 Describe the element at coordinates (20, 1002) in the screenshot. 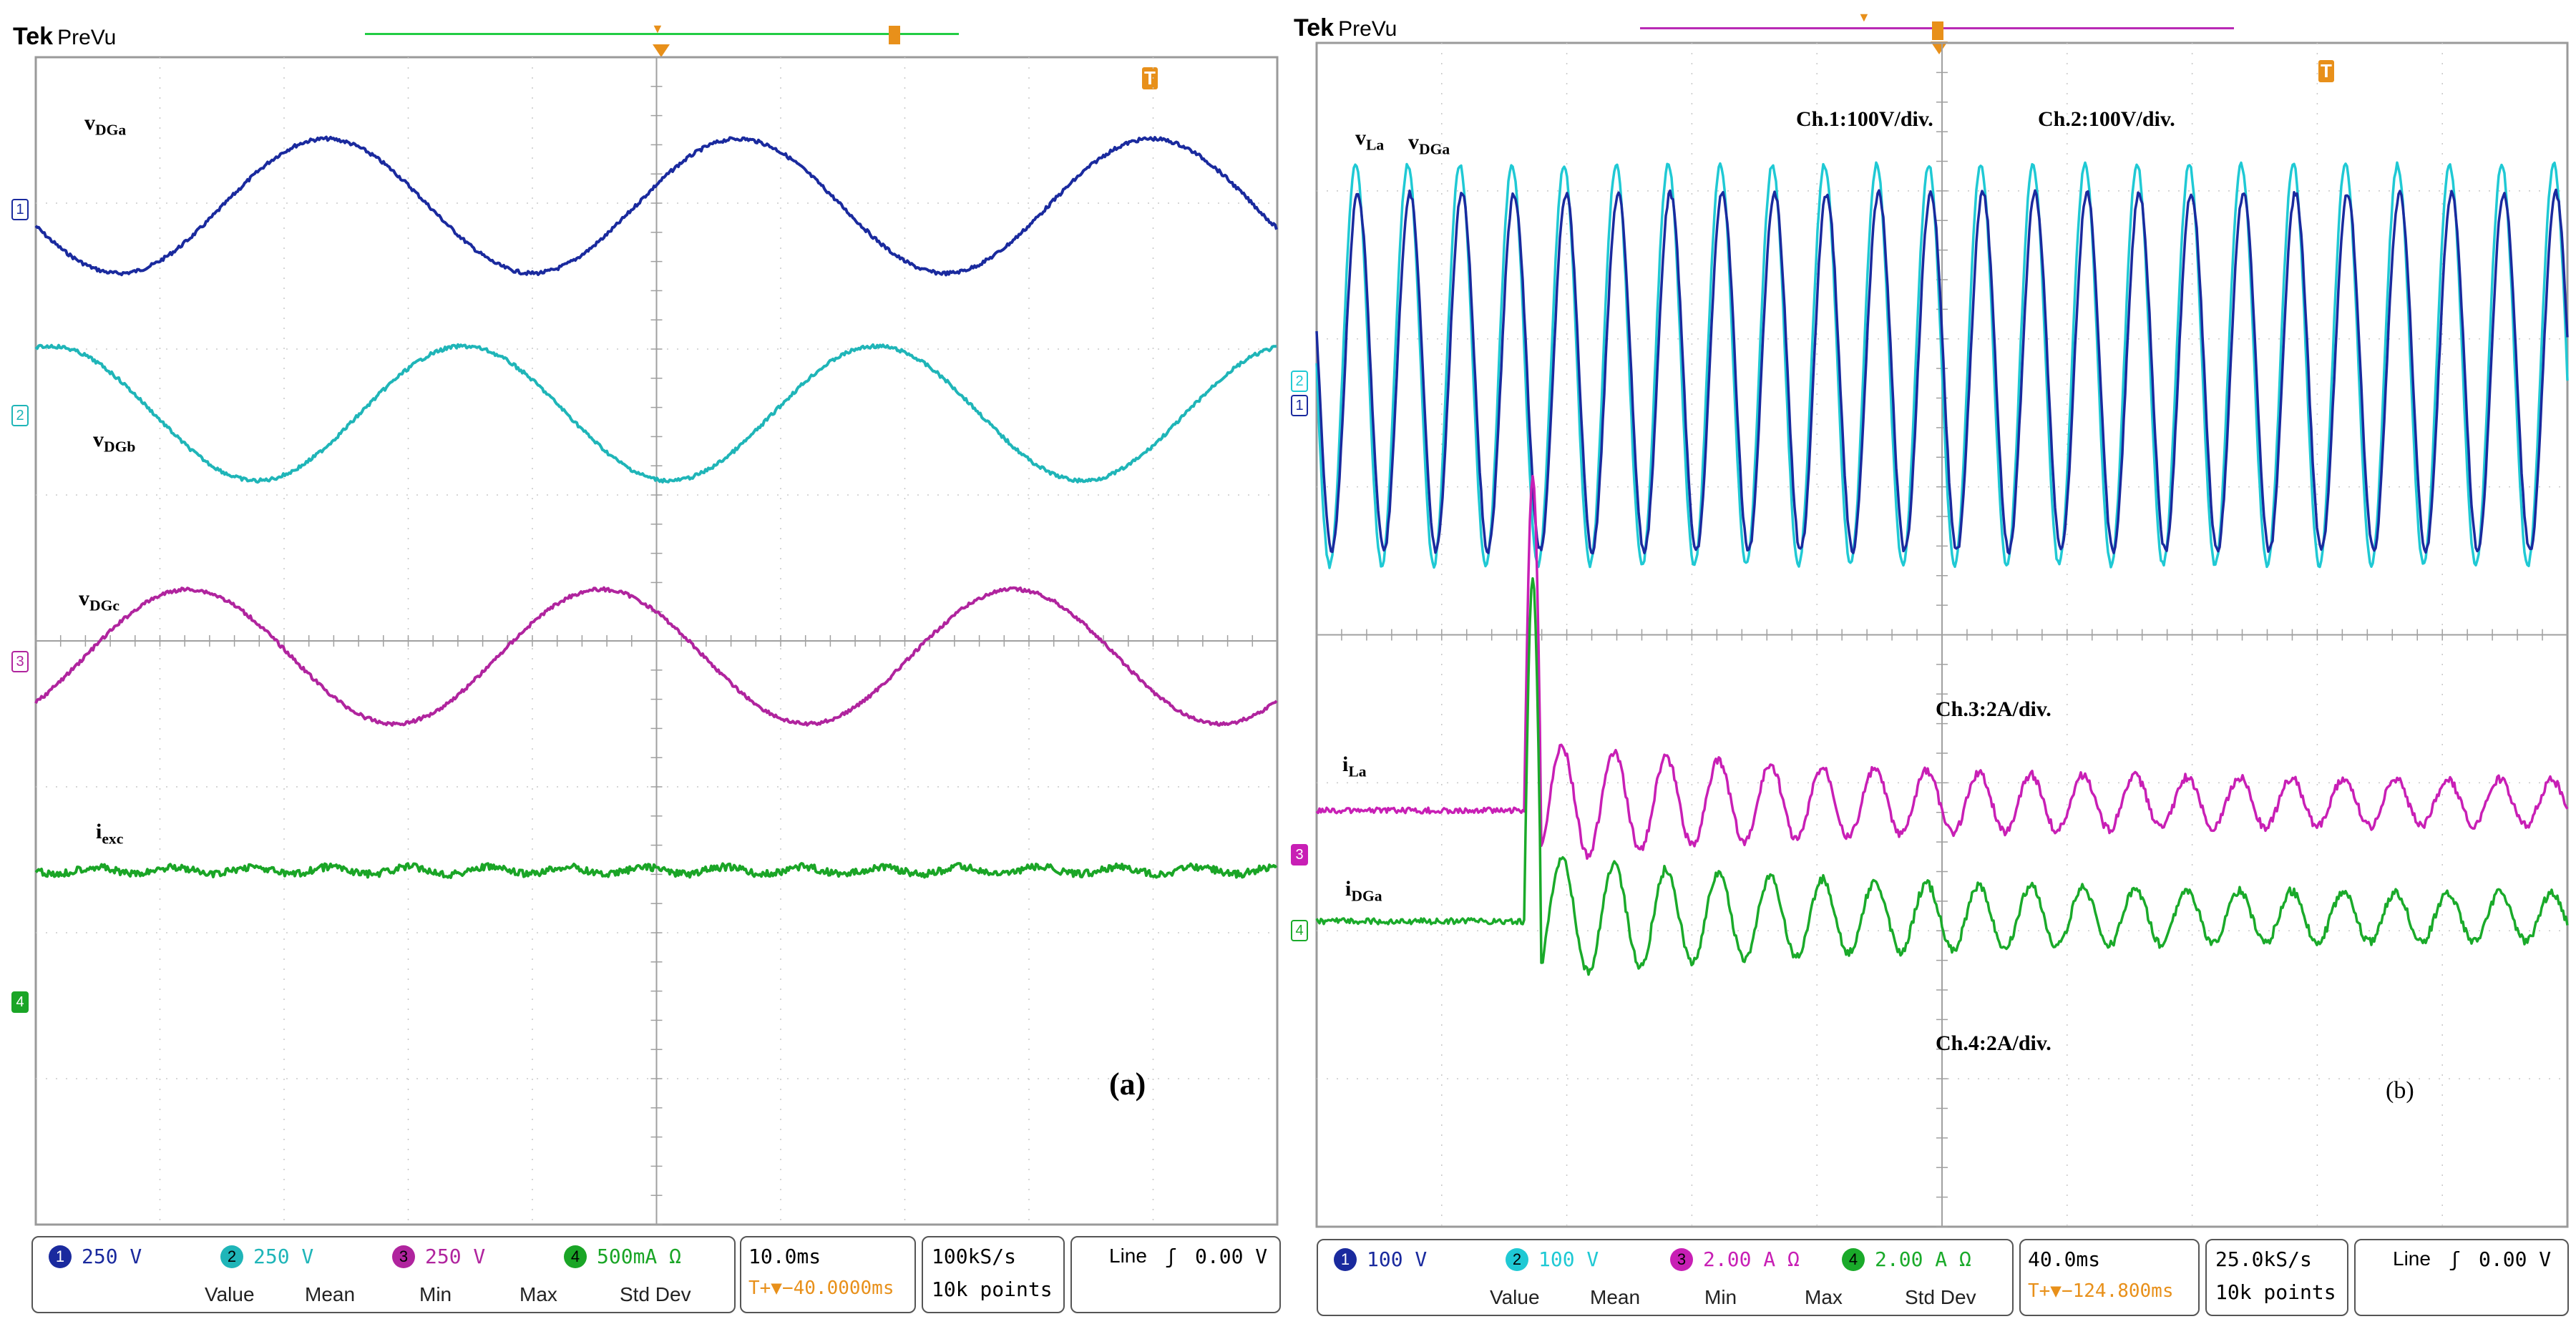

I see `channel-marker-4-a: 4` at that location.